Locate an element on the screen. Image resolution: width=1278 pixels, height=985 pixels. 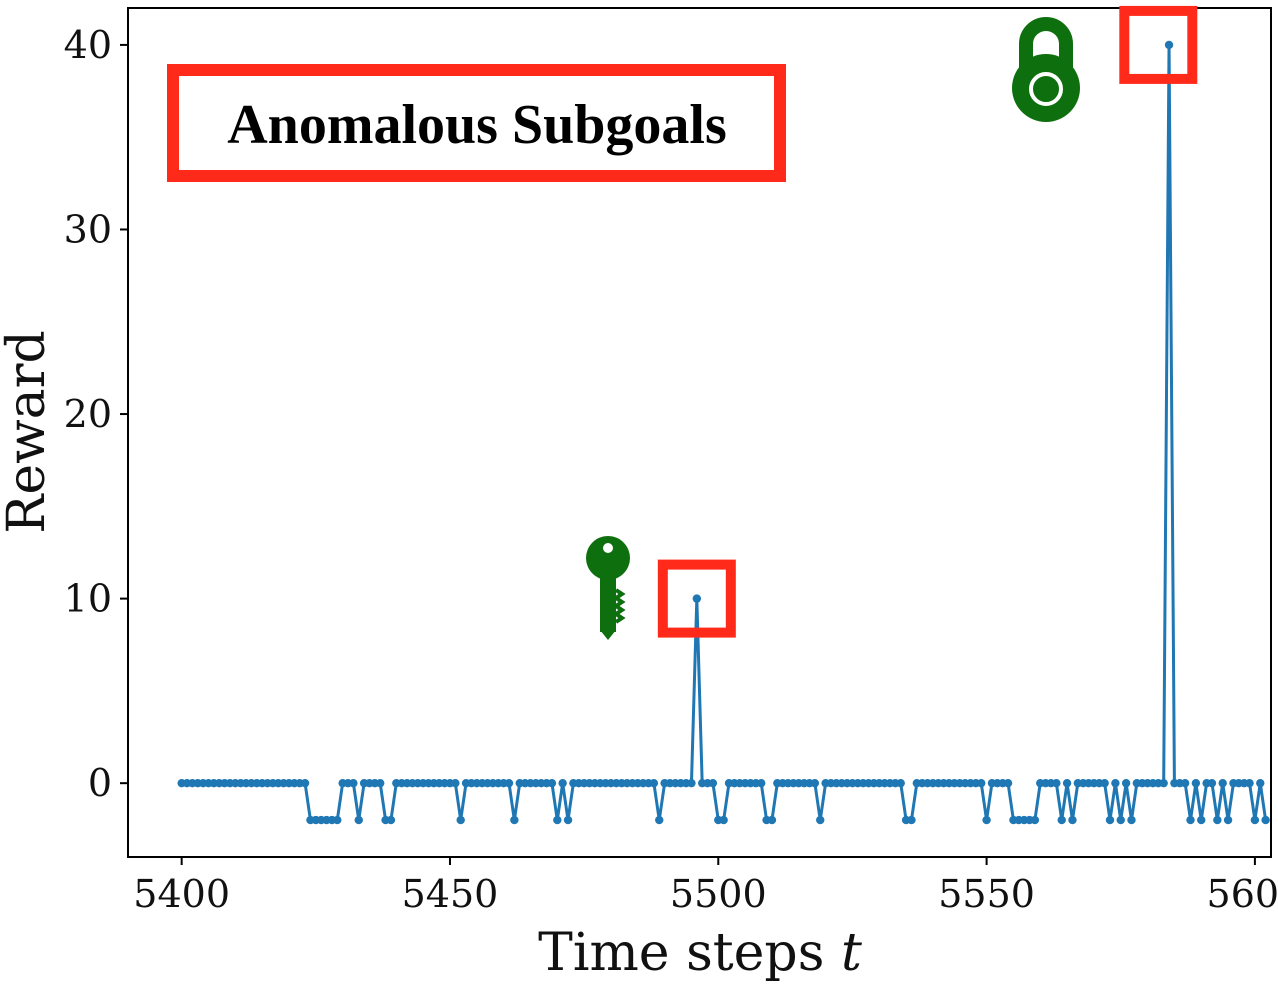
x-axis-label-text: Time steps is located at coordinates (681, 953).